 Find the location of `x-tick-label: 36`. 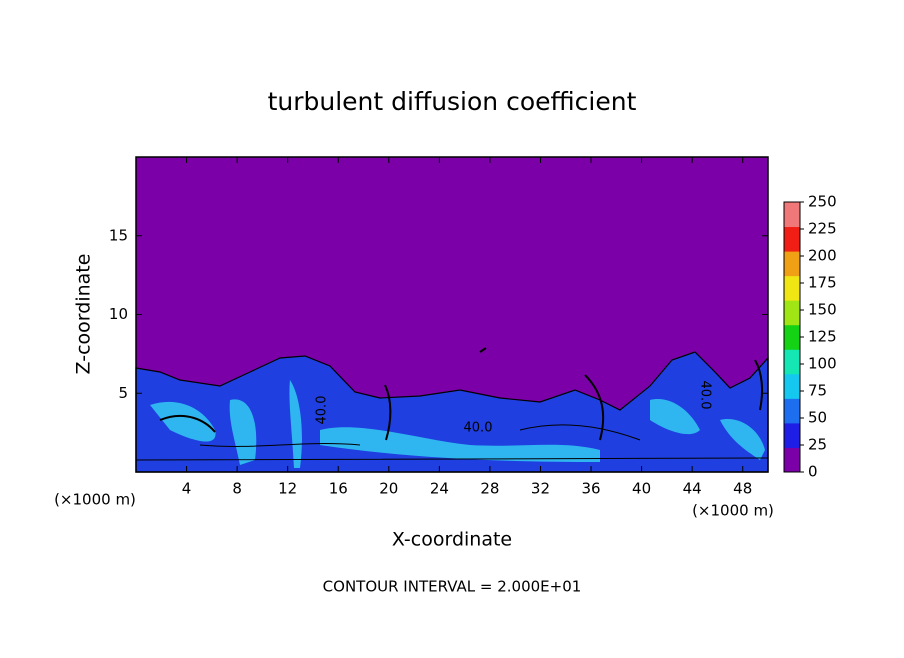

x-tick-label: 36 is located at coordinates (590, 489).